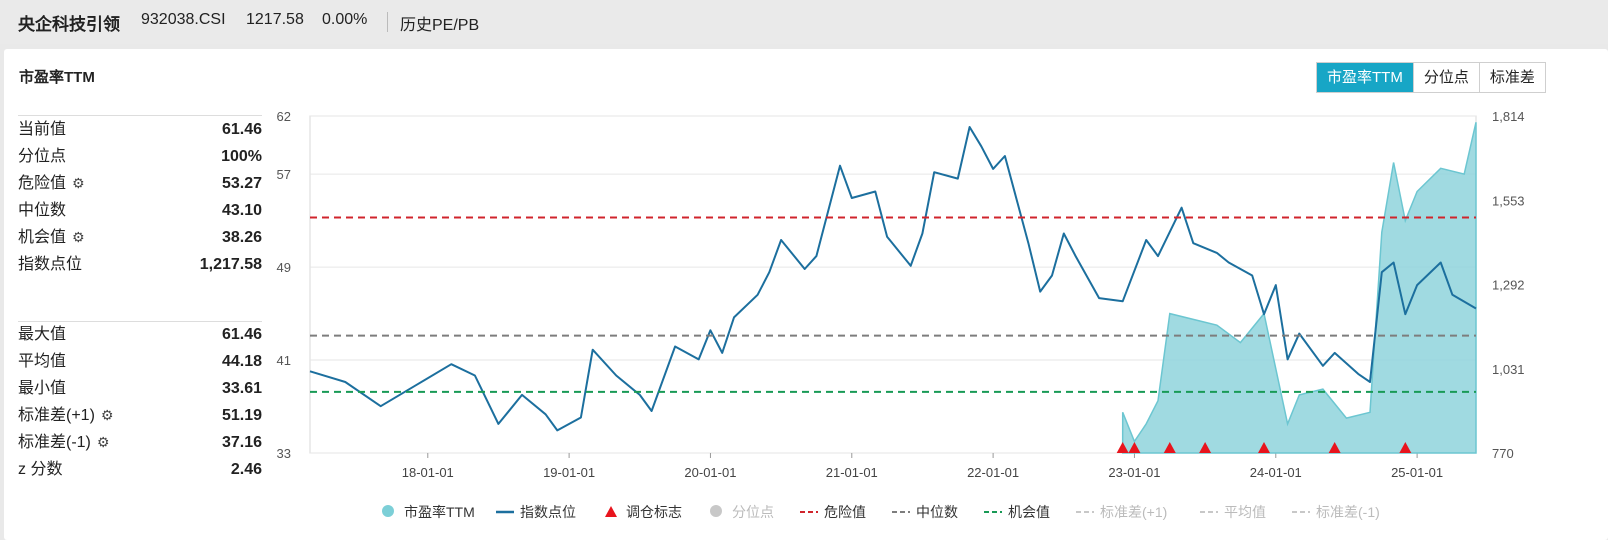  I want to click on stat-label: 指数点位, so click(50, 264).